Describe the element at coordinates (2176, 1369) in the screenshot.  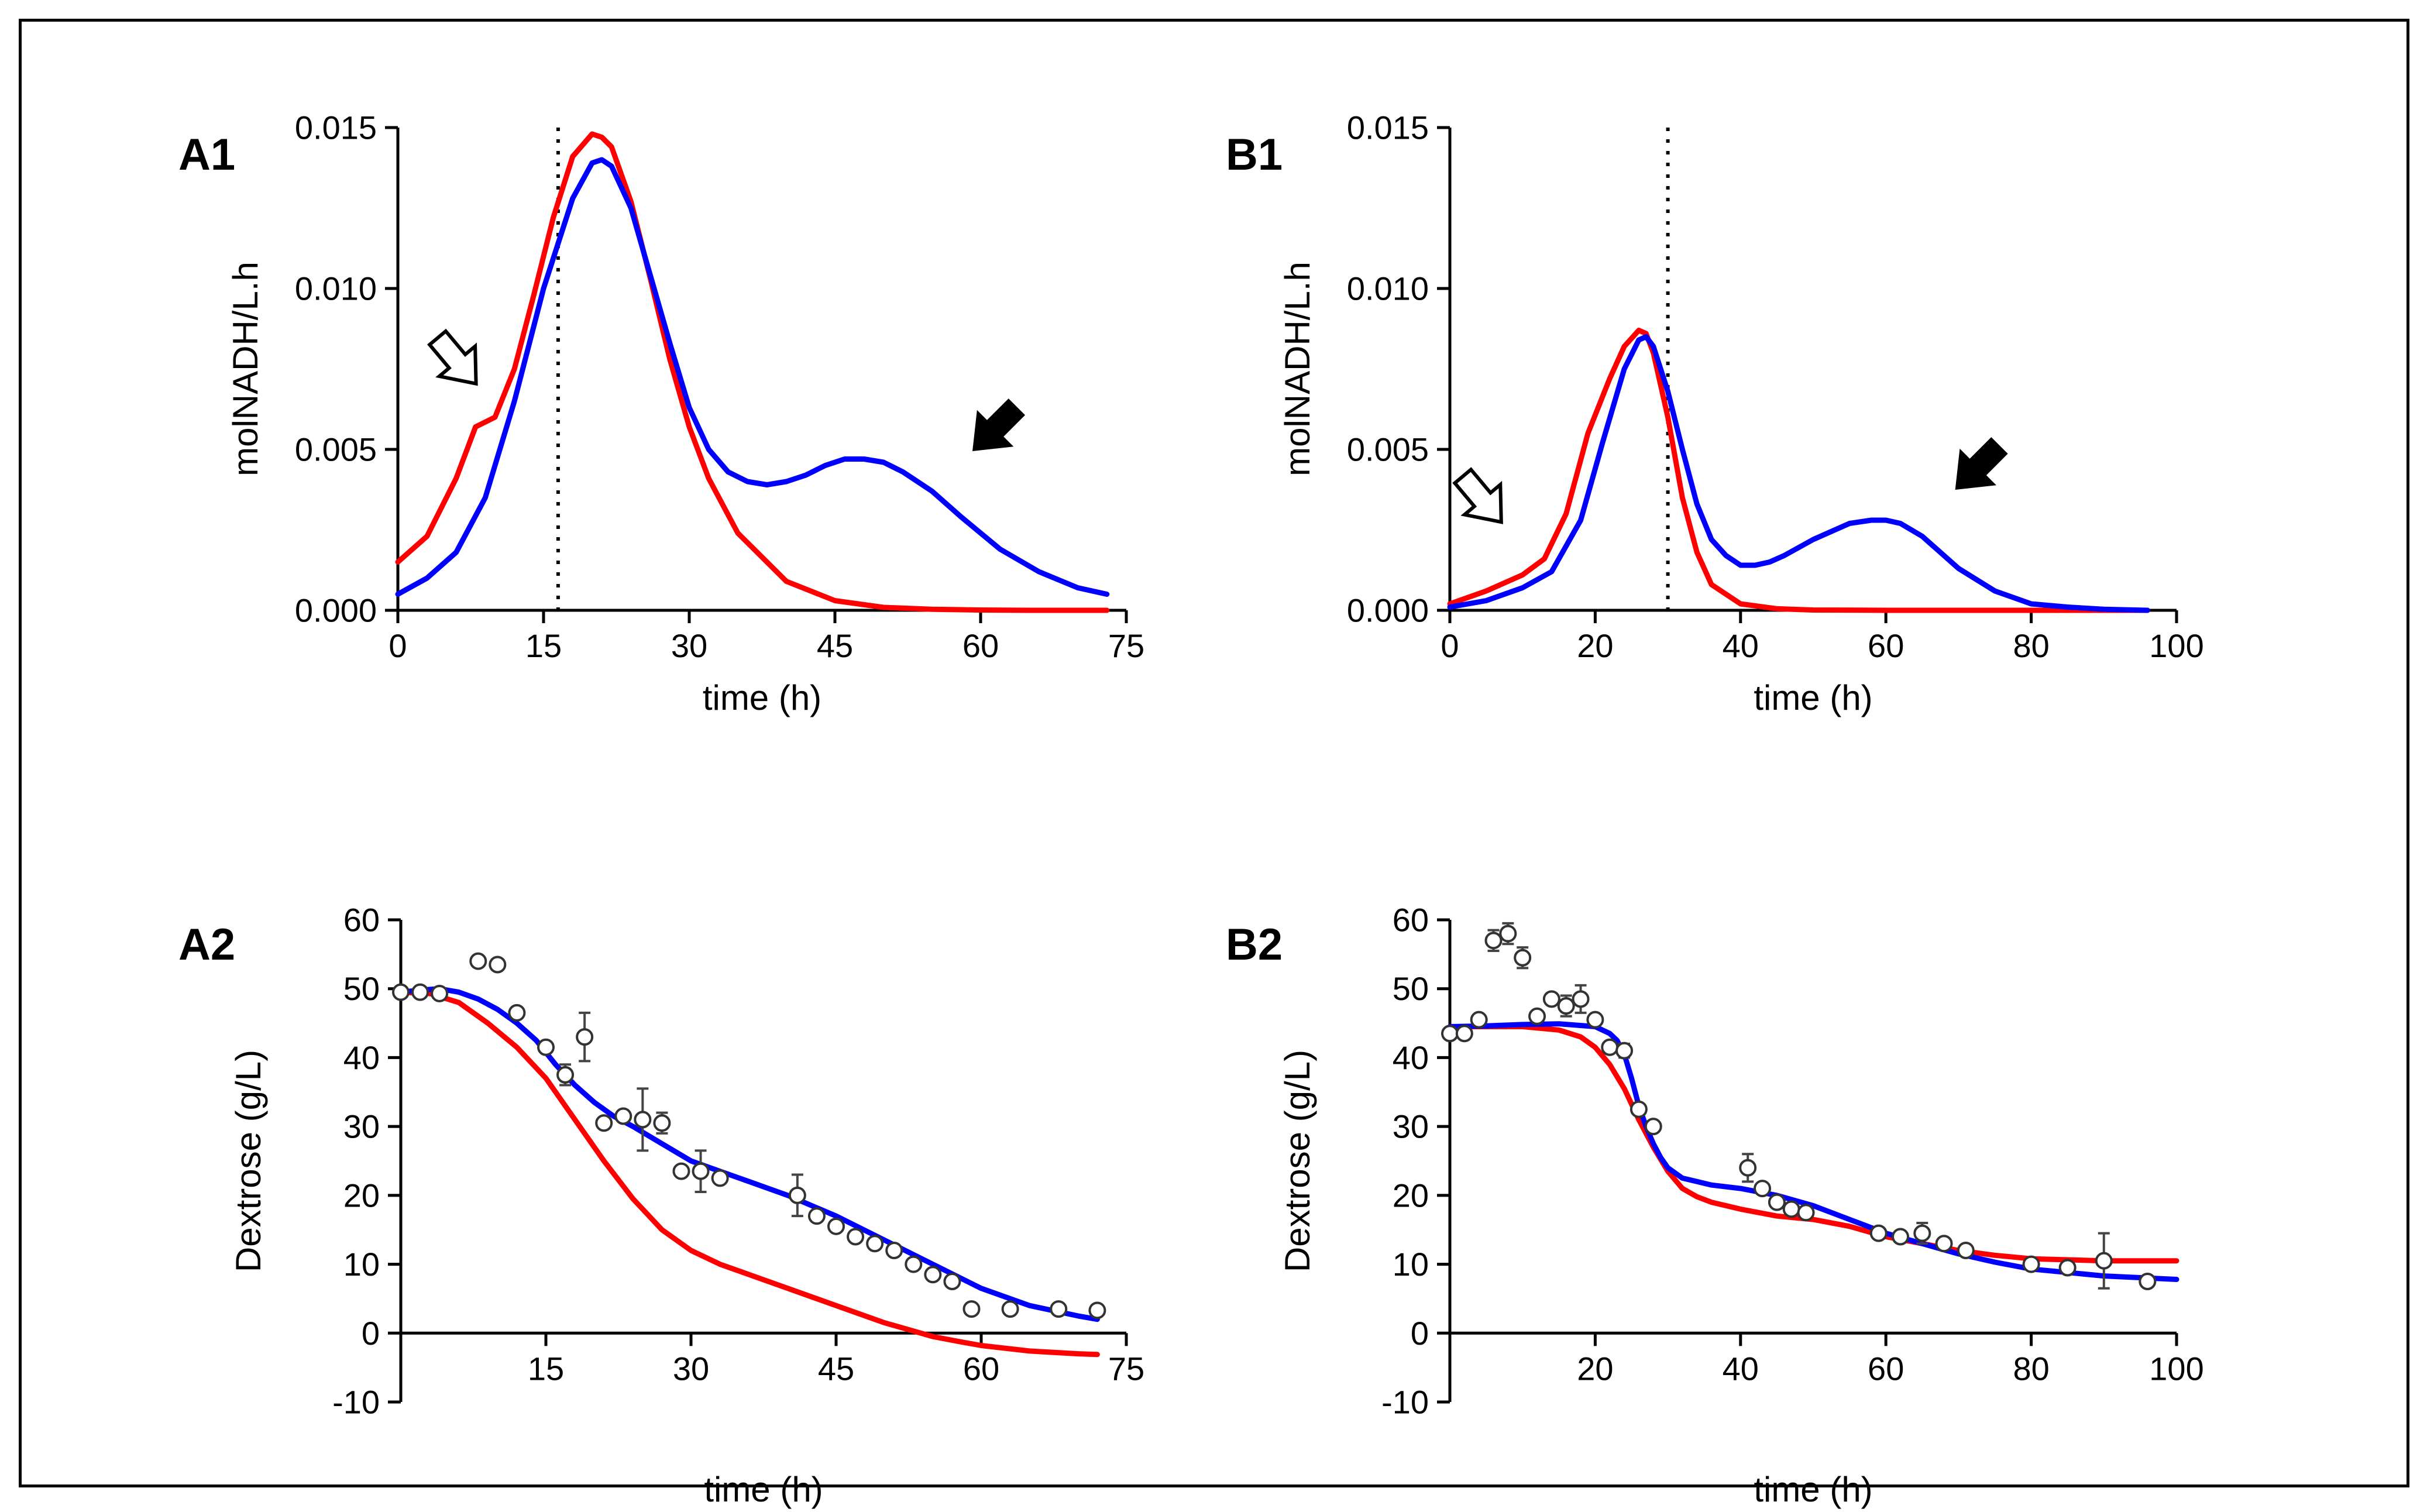
I see `x-tick-label: 100` at that location.